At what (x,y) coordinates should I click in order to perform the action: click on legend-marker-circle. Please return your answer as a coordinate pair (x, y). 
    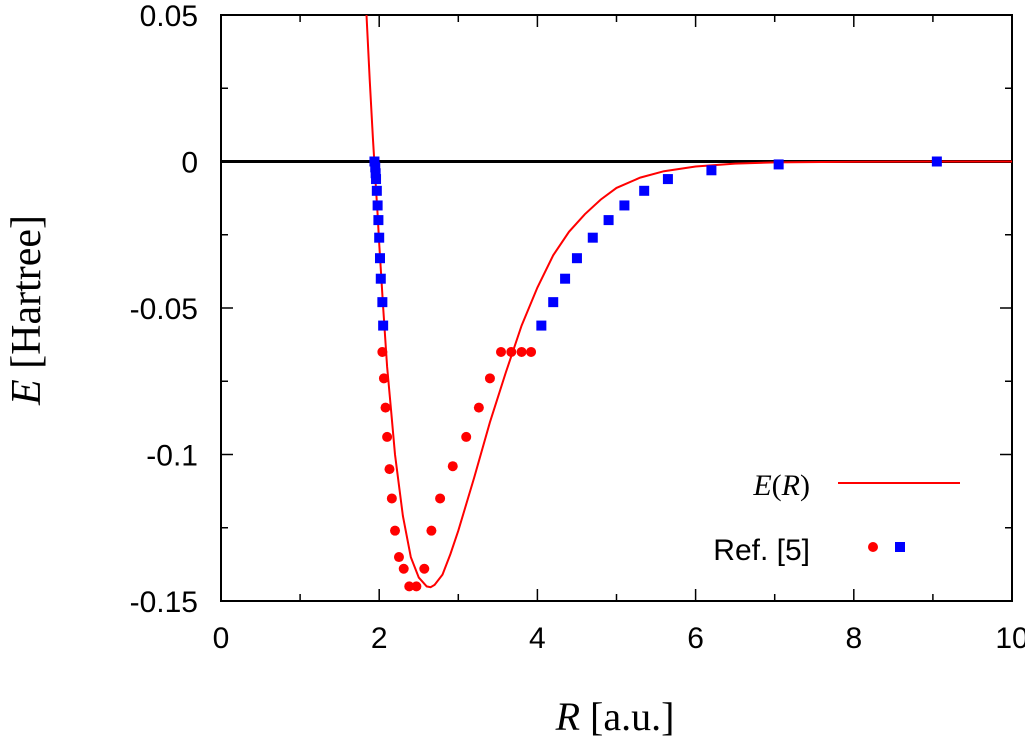
    Looking at the image, I should click on (873, 547).